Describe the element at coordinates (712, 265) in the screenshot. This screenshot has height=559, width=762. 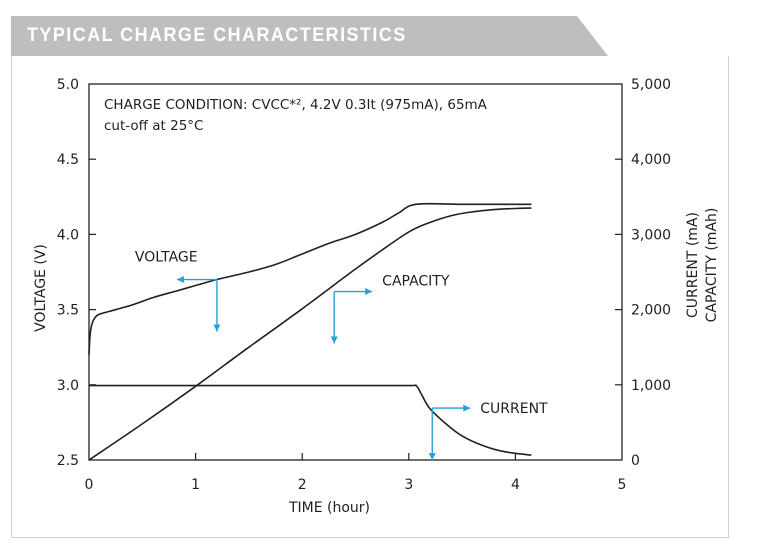
I see `y-right-axis-label-capacity: CAPACITY (mAh)` at that location.